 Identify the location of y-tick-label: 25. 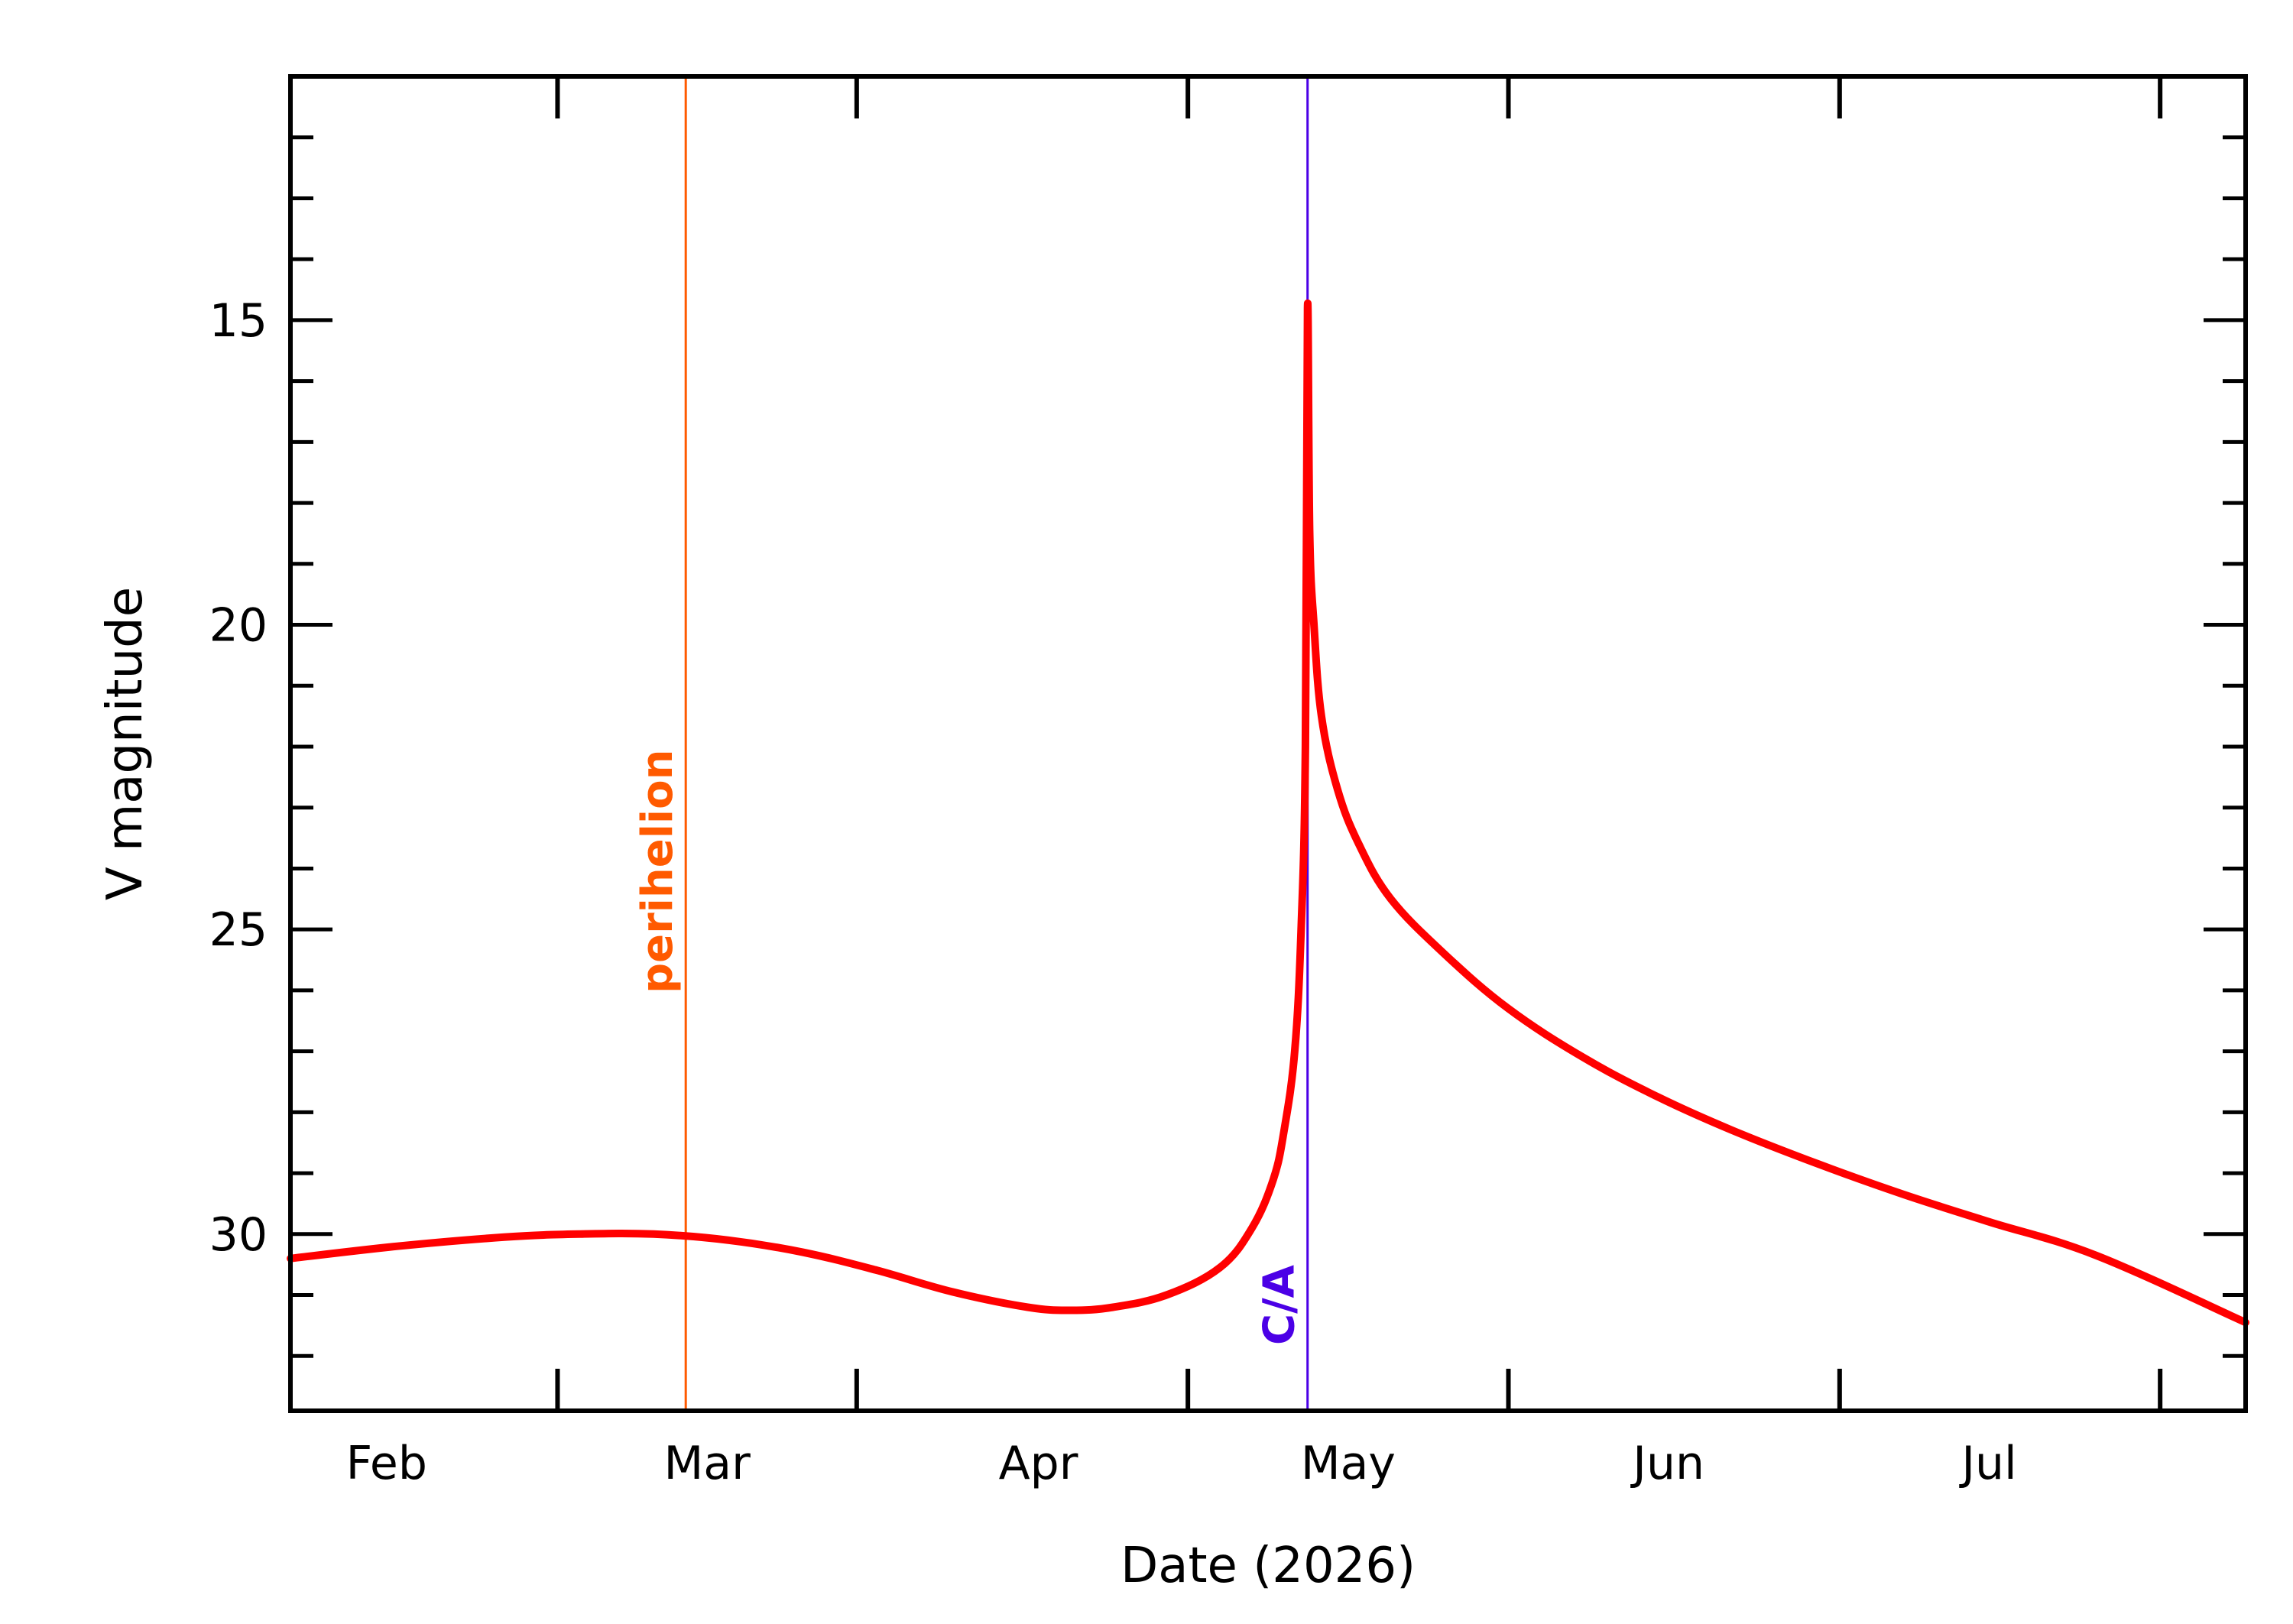
(239, 930).